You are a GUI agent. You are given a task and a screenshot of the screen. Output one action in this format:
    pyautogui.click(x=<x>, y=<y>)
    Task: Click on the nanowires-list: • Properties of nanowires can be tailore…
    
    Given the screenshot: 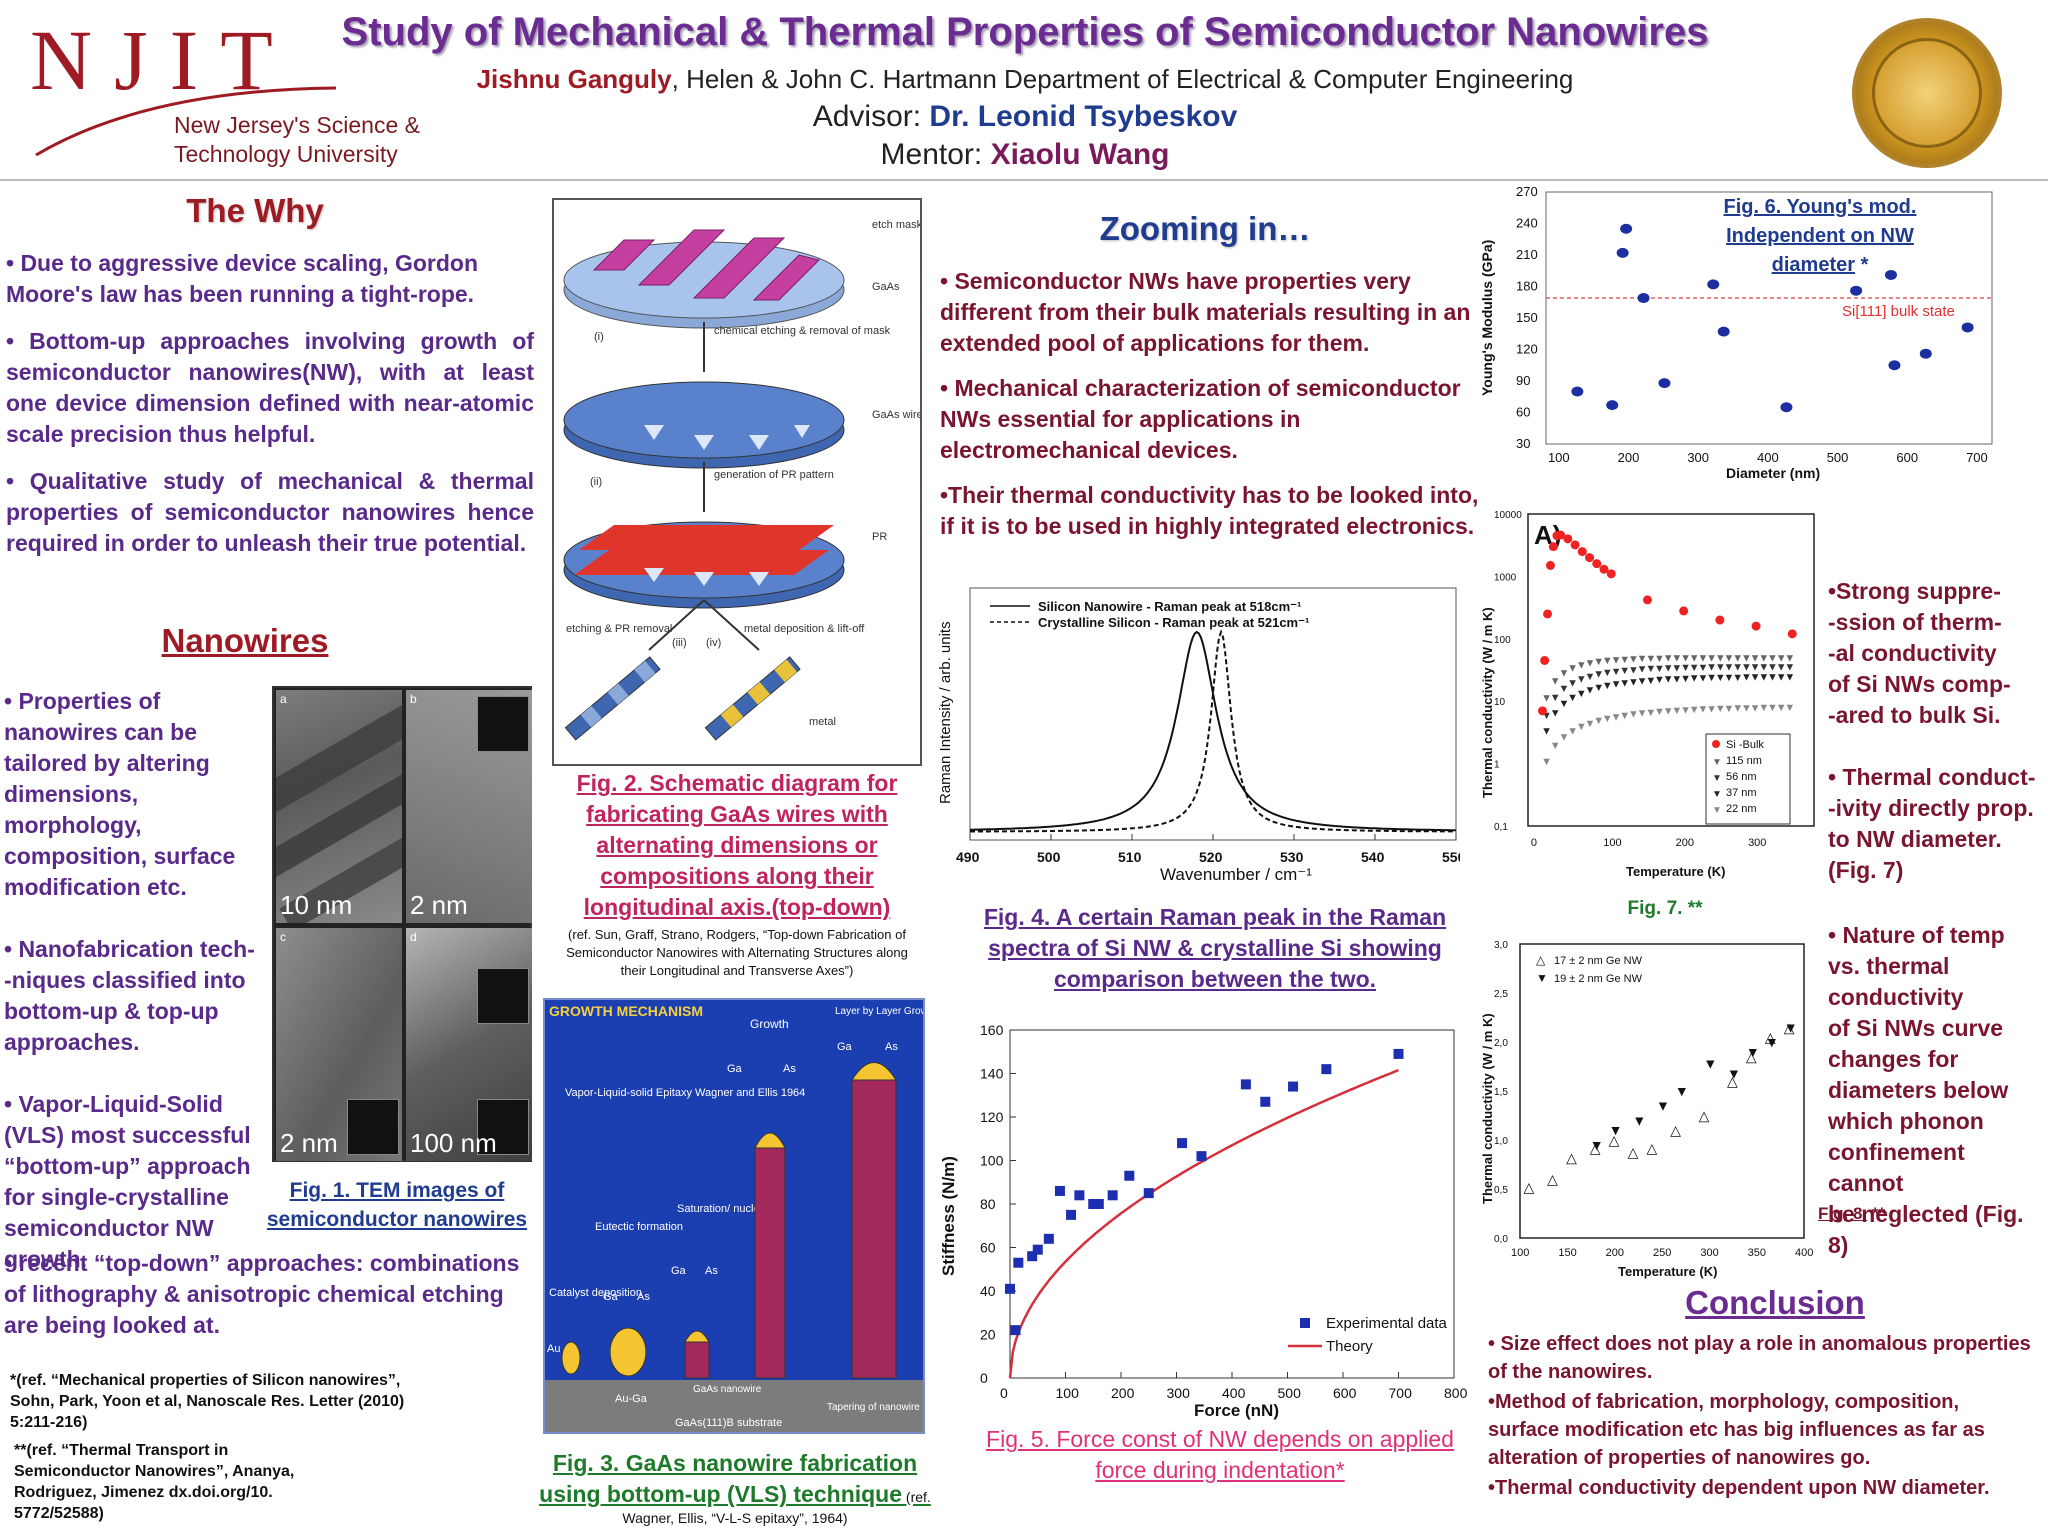 What is the action you would take?
    pyautogui.click(x=137, y=996)
    